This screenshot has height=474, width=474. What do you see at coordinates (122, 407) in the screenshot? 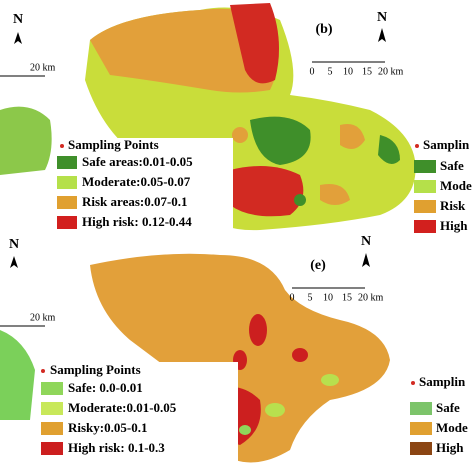
I see `legend-item: Moderate:0.01-0.05` at bounding box center [122, 407].